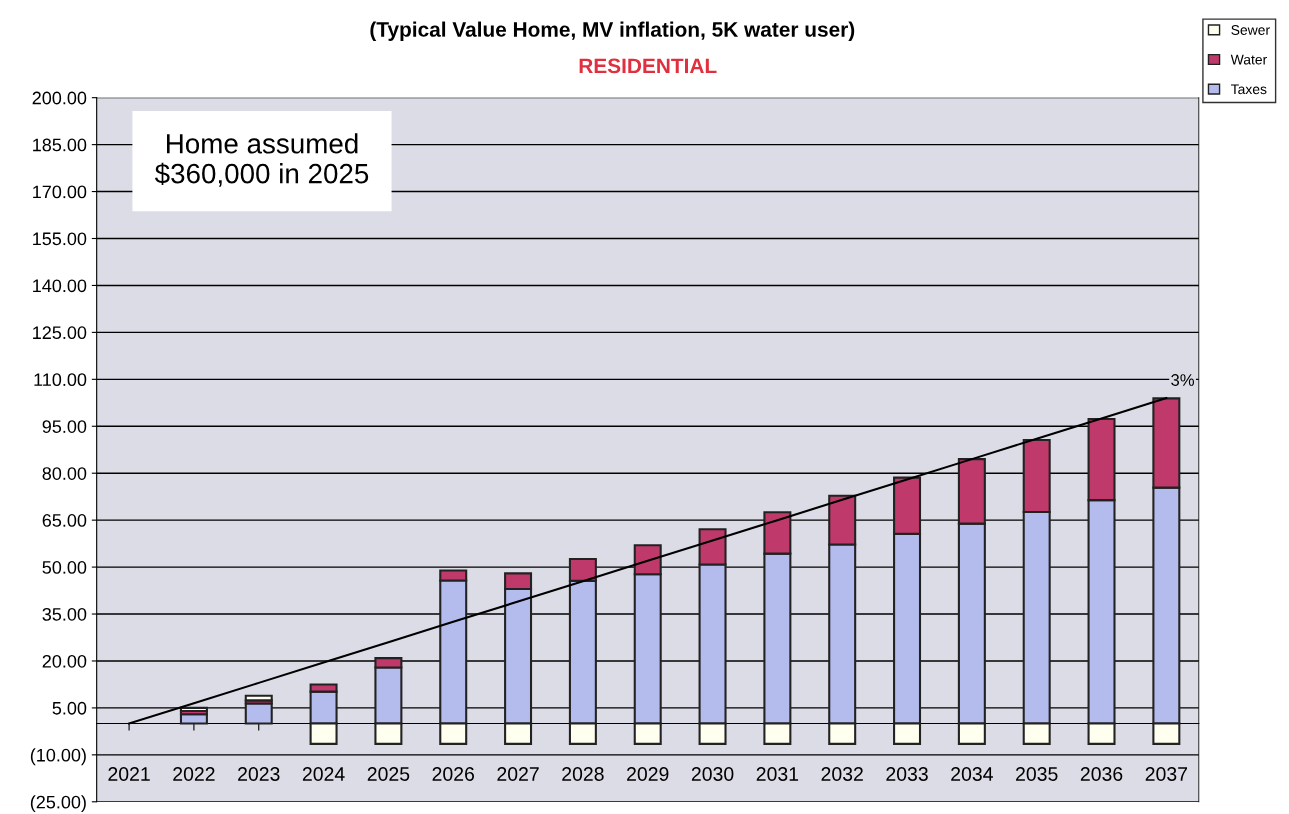 The image size is (1289, 814). I want to click on y-tick-label: 140.00, so click(60, 286).